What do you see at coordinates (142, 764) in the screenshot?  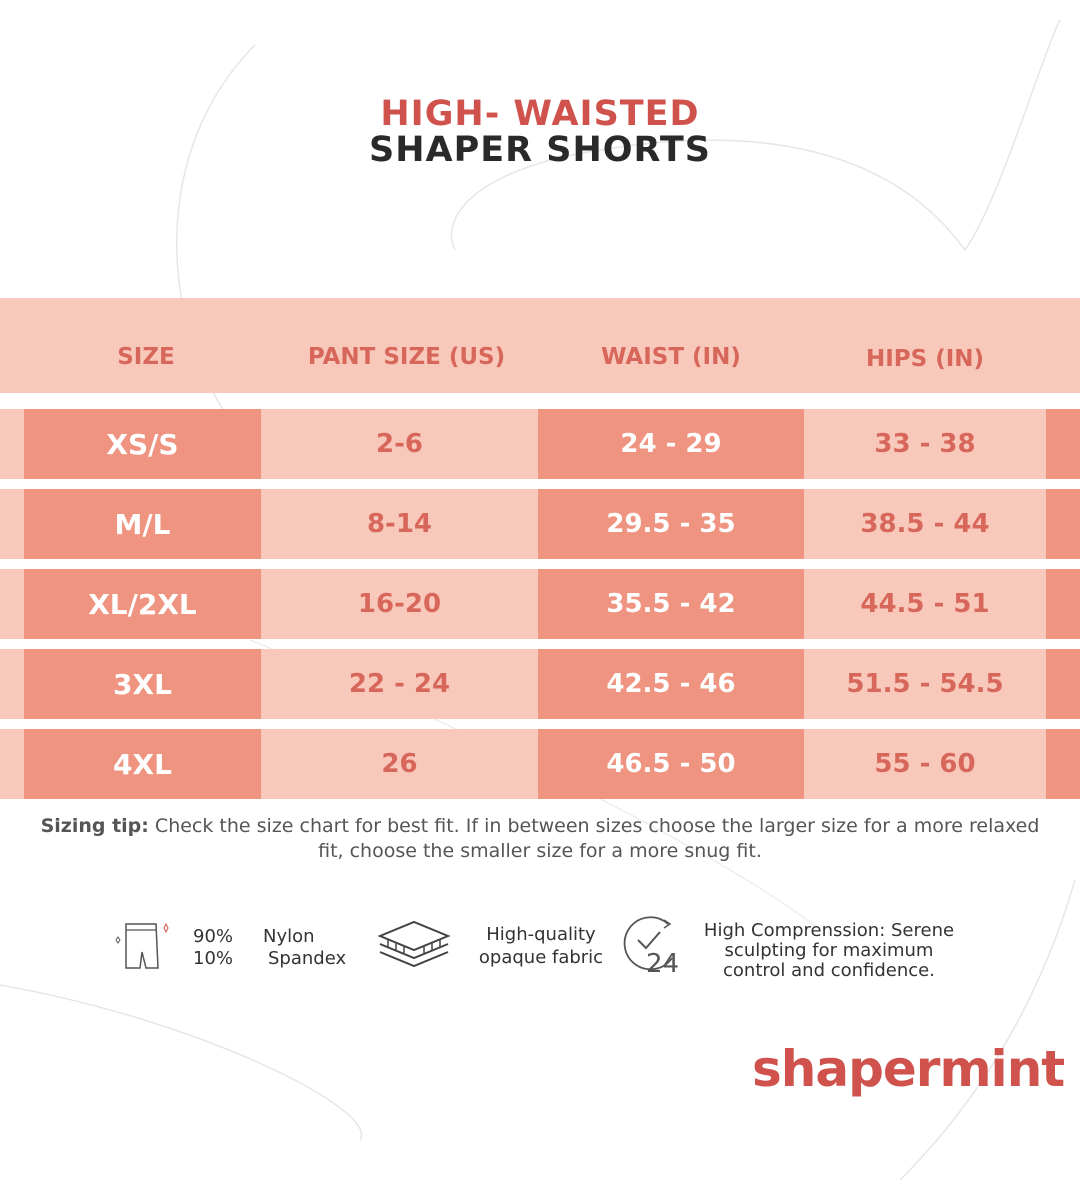 I see `size-cell: 4XL` at bounding box center [142, 764].